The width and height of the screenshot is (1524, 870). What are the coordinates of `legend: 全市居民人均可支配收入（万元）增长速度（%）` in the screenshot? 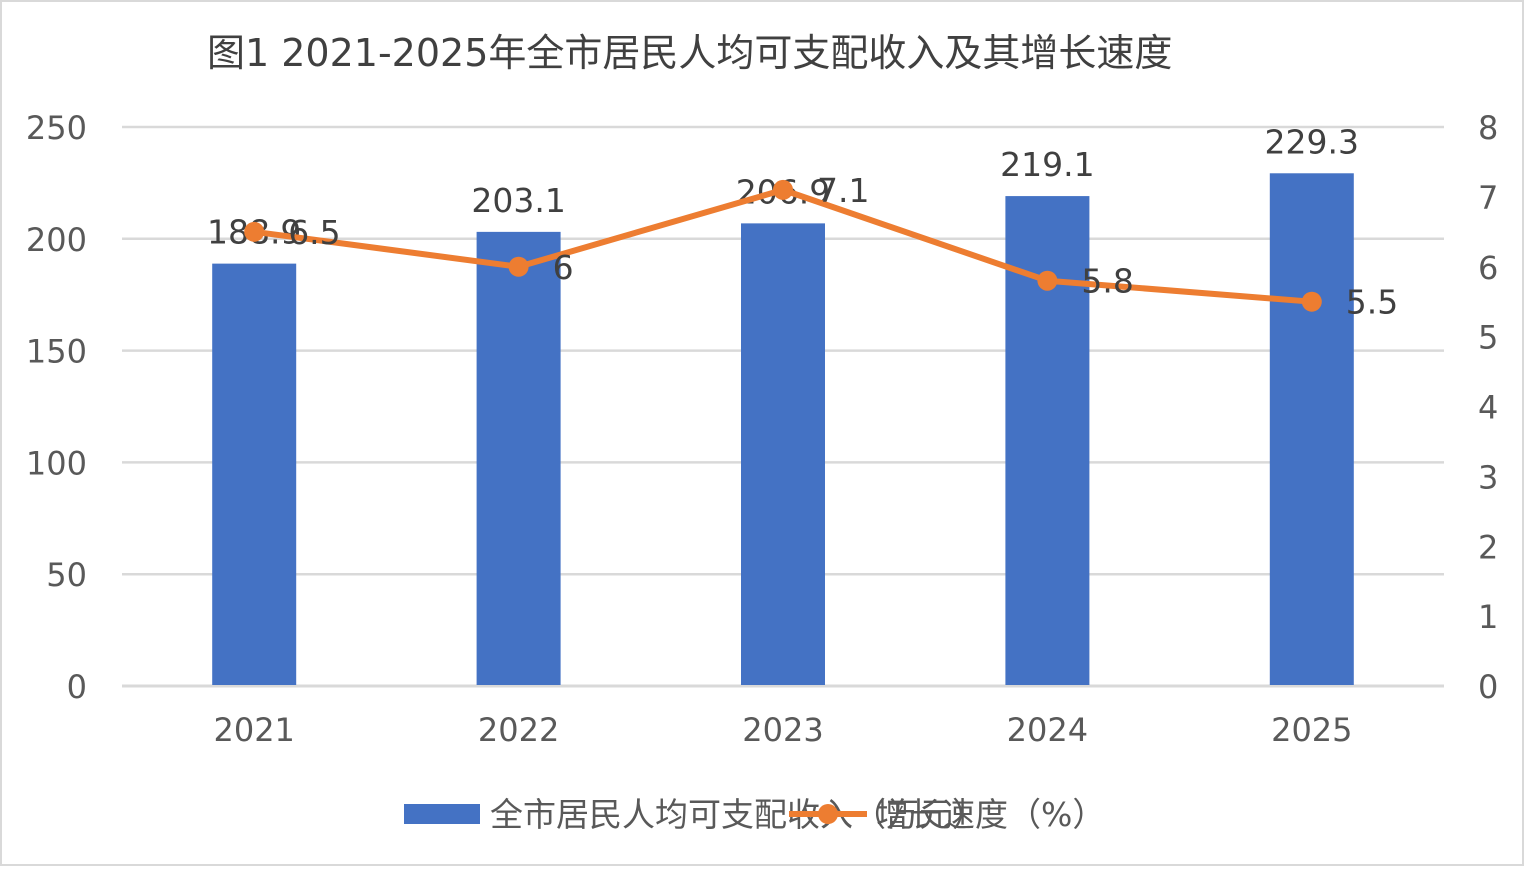 It's located at (754, 814).